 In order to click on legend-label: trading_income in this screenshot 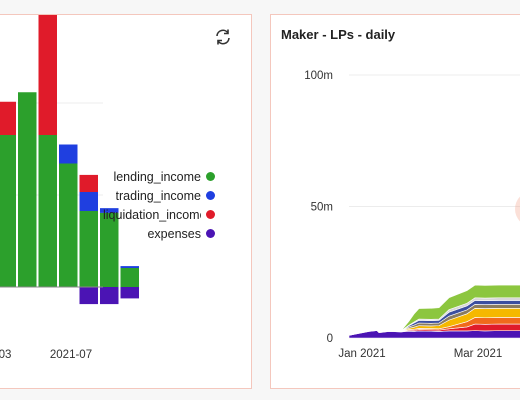, I will do `click(158, 195)`.